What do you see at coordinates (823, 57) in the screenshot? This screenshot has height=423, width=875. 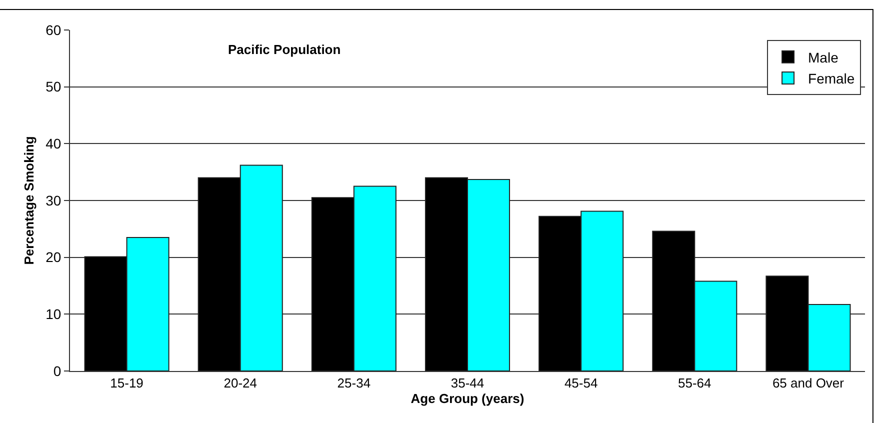 I see `legend-label: Male` at bounding box center [823, 57].